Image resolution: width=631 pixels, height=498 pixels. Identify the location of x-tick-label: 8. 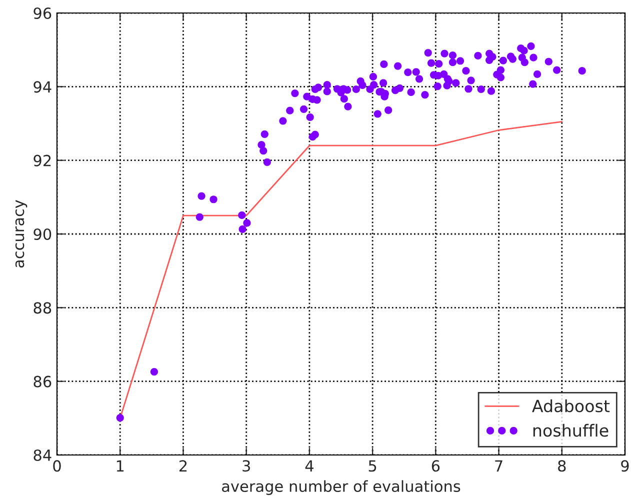
(562, 466).